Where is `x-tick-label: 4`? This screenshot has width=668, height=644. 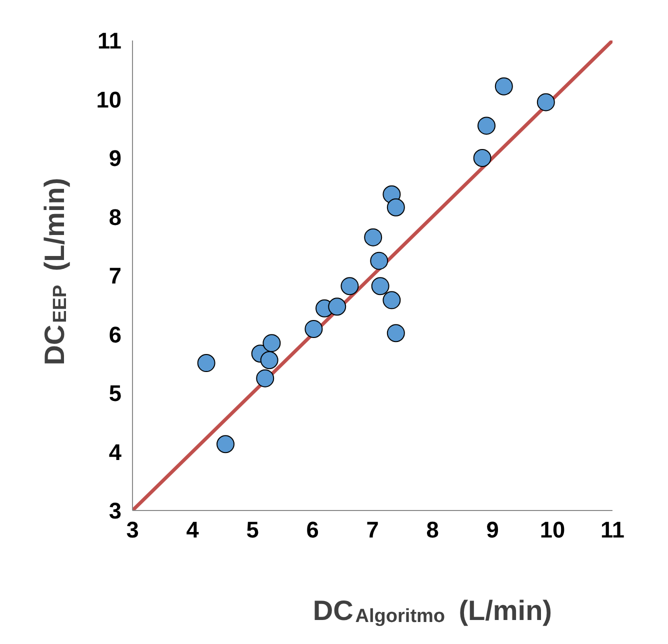
x-tick-label: 4 is located at coordinates (193, 529).